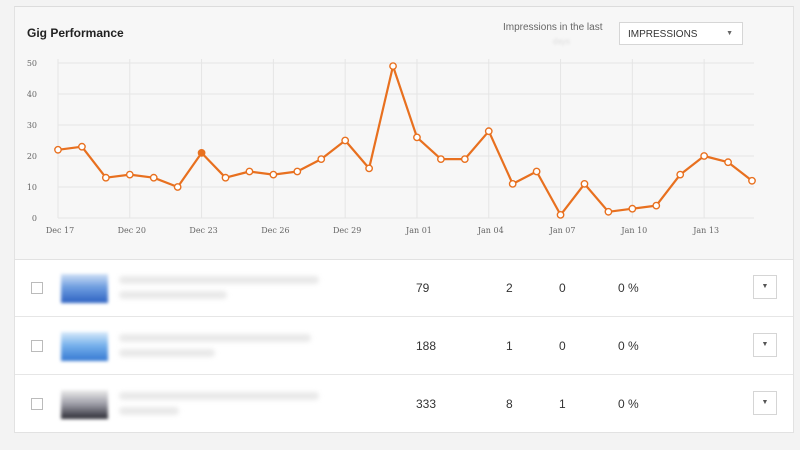 Image resolution: width=800 pixels, height=450 pixels. What do you see at coordinates (561, 41) in the screenshot?
I see `impressions-days-label: days` at bounding box center [561, 41].